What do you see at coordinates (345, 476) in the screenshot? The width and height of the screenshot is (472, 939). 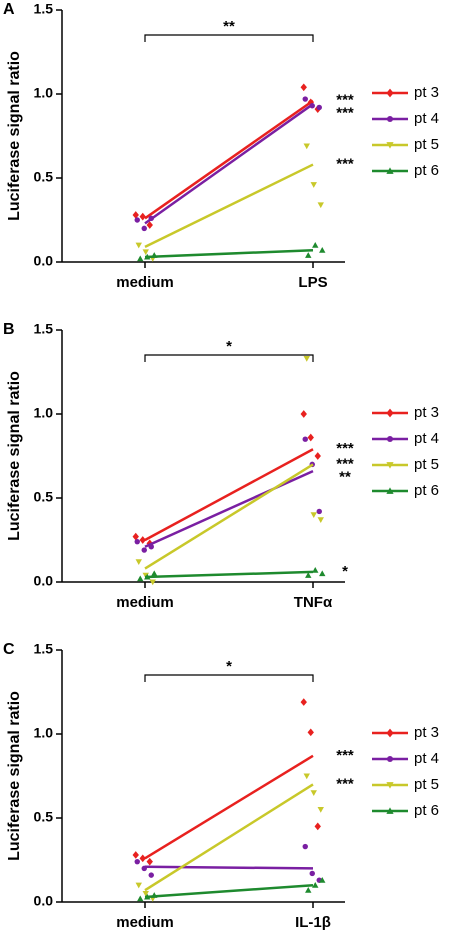 I see `series-significance: **` at bounding box center [345, 476].